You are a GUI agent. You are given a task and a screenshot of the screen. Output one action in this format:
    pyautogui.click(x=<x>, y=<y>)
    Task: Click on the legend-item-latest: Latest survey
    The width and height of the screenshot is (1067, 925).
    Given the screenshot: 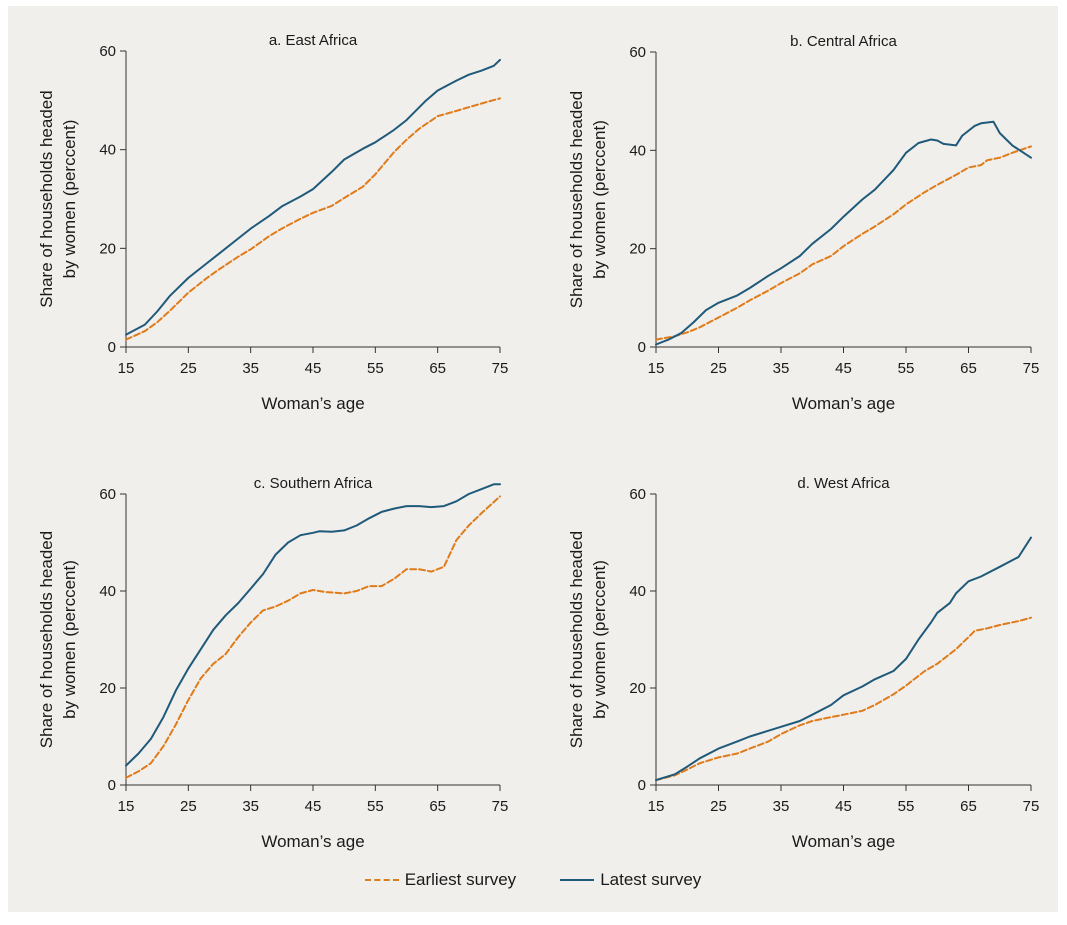 What is the action you would take?
    pyautogui.click(x=630, y=880)
    